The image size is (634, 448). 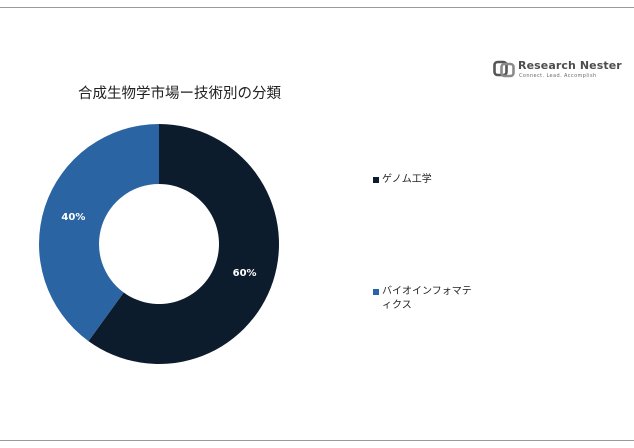 What do you see at coordinates (317, 440) in the screenshot?
I see `bottom-divider` at bounding box center [317, 440].